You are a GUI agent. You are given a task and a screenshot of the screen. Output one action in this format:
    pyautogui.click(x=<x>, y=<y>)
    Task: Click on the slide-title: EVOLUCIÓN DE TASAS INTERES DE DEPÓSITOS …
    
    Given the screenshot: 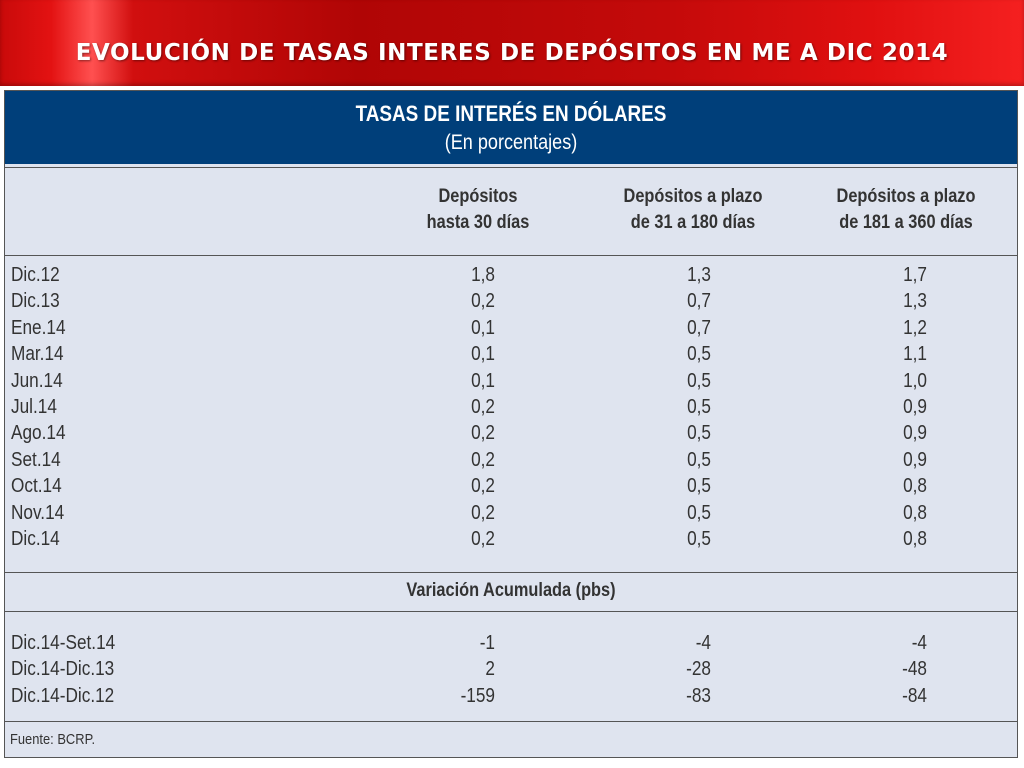 What is the action you would take?
    pyautogui.click(x=512, y=53)
    